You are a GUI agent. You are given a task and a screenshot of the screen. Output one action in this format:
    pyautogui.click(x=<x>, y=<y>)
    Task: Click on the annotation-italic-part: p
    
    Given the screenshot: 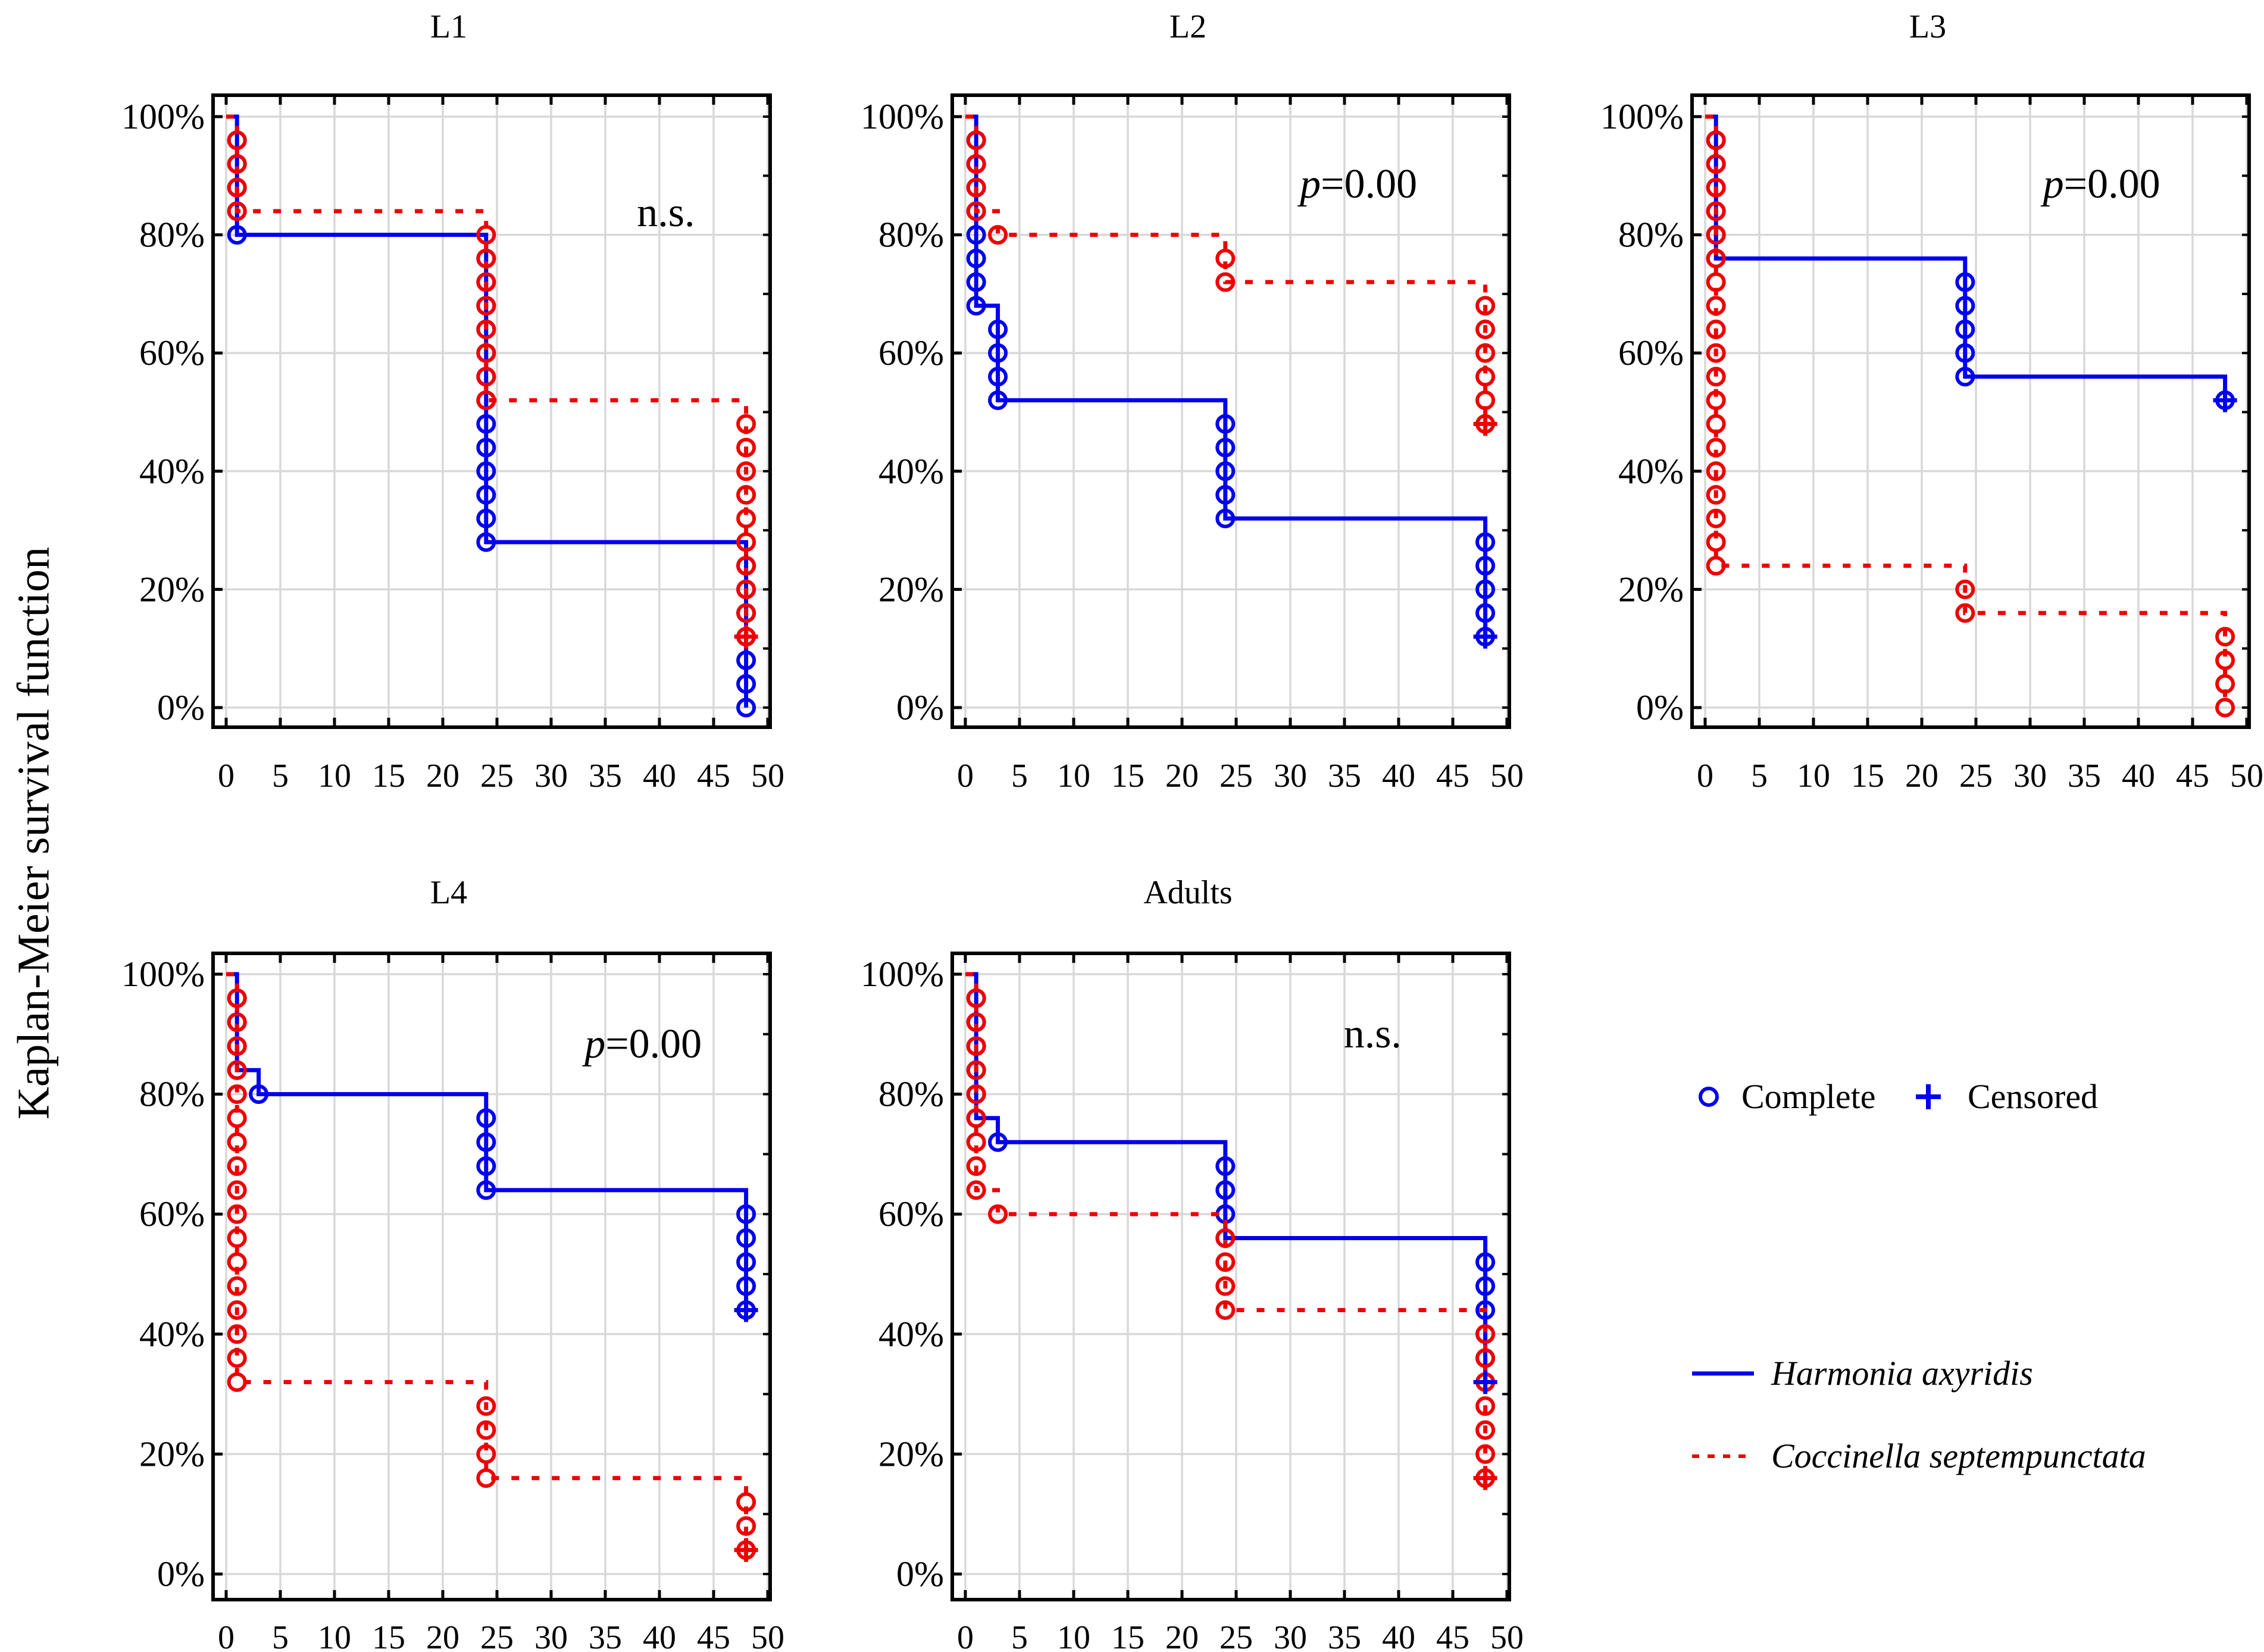 What is the action you would take?
    pyautogui.click(x=2053, y=184)
    